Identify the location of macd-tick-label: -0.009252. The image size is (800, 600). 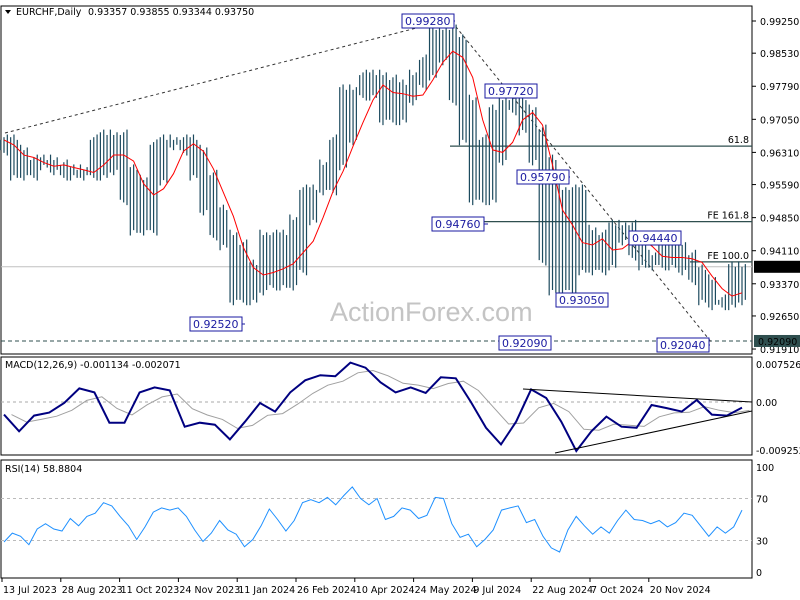
(778, 451).